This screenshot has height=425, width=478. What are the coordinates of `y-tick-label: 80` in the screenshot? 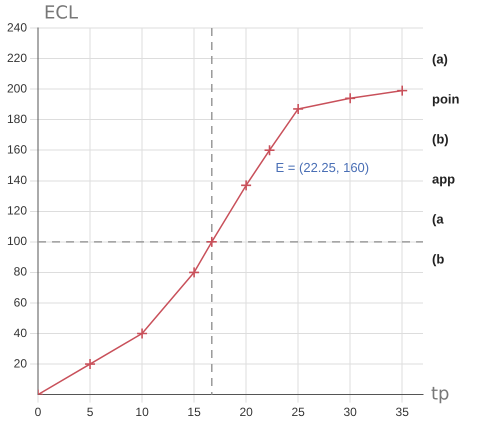 It's located at (21, 271).